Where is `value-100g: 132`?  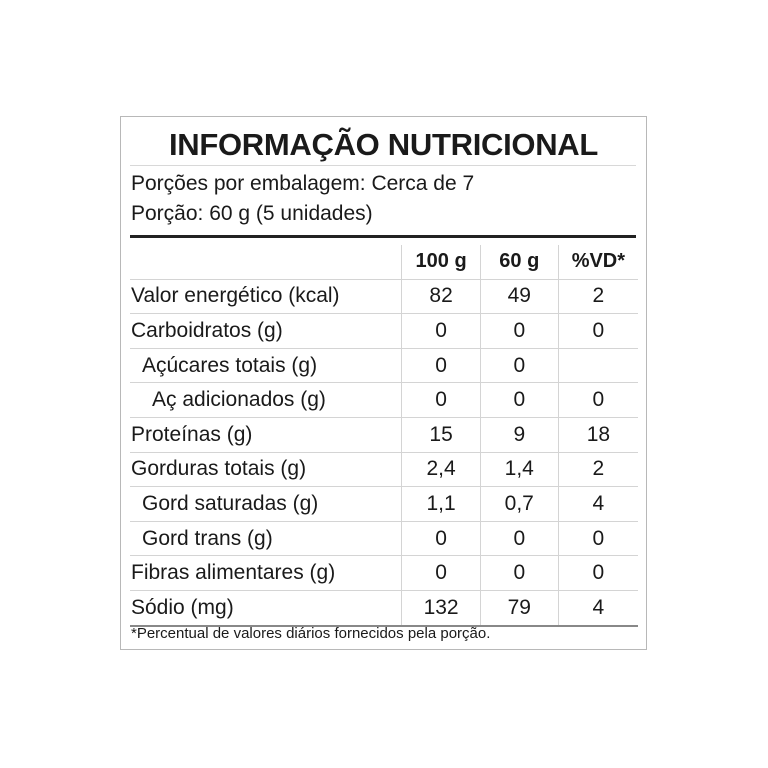
value-100g: 132 is located at coordinates (441, 608).